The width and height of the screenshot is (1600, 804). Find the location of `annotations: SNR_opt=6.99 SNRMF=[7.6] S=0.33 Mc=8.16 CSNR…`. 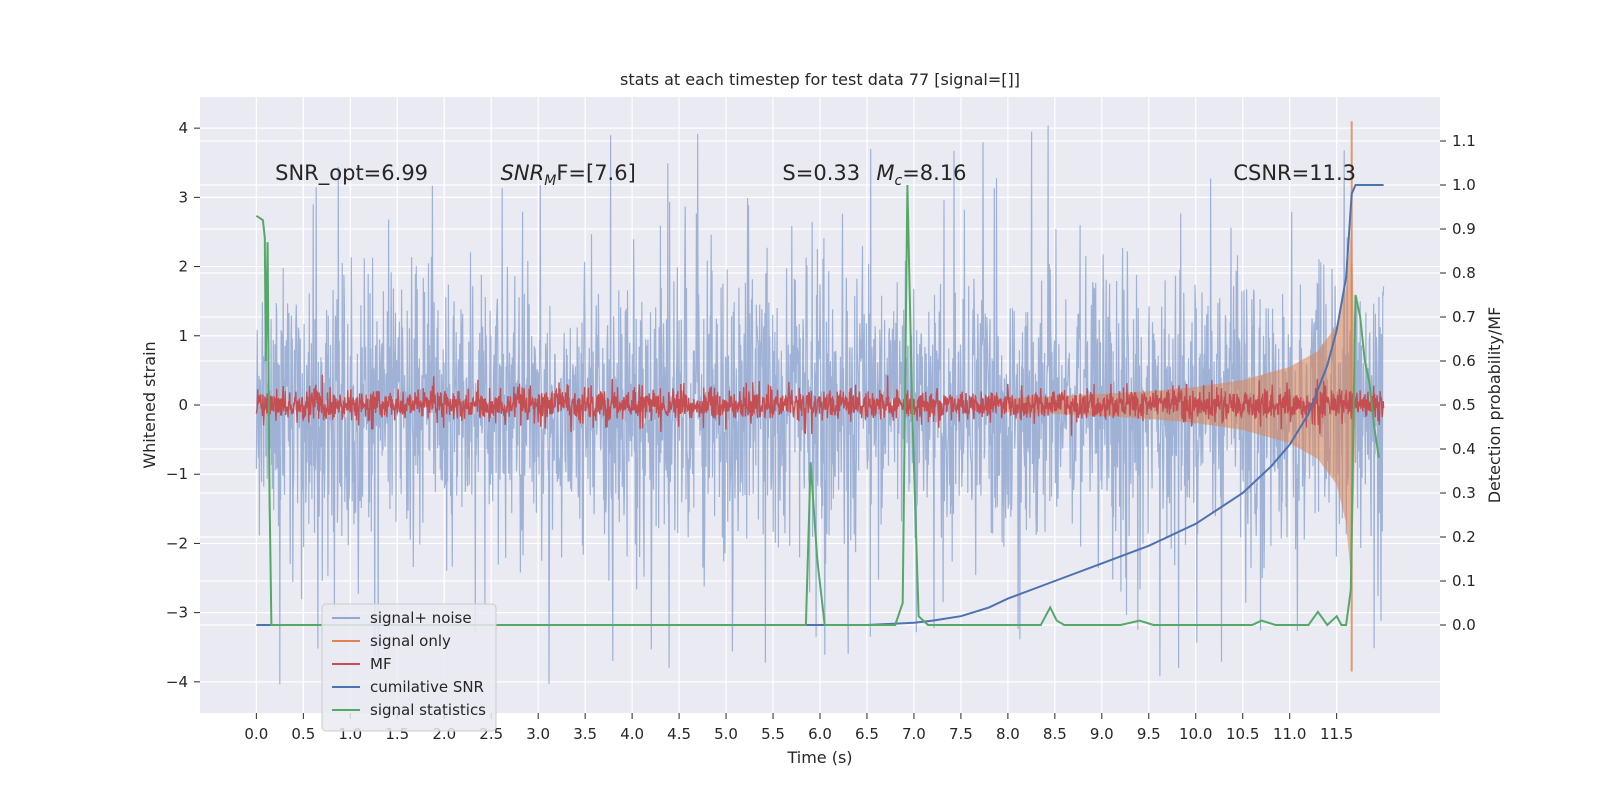

annotations: SNR_opt=6.99 SNRMF=[7.6] S=0.33 Mc=8.16 CSNR… is located at coordinates (815, 175).